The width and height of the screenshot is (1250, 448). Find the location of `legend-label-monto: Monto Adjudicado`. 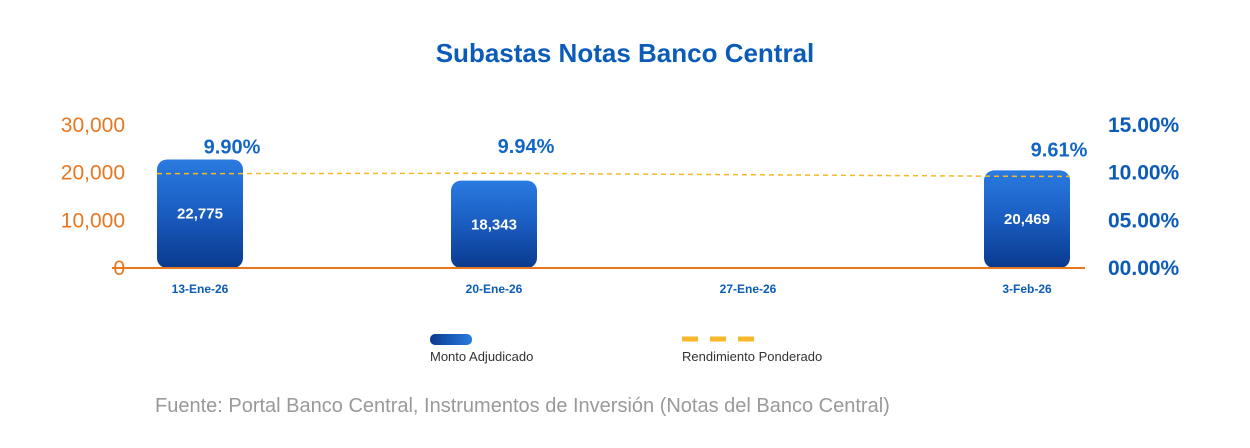

legend-label-monto: Monto Adjudicado is located at coordinates (481, 356).